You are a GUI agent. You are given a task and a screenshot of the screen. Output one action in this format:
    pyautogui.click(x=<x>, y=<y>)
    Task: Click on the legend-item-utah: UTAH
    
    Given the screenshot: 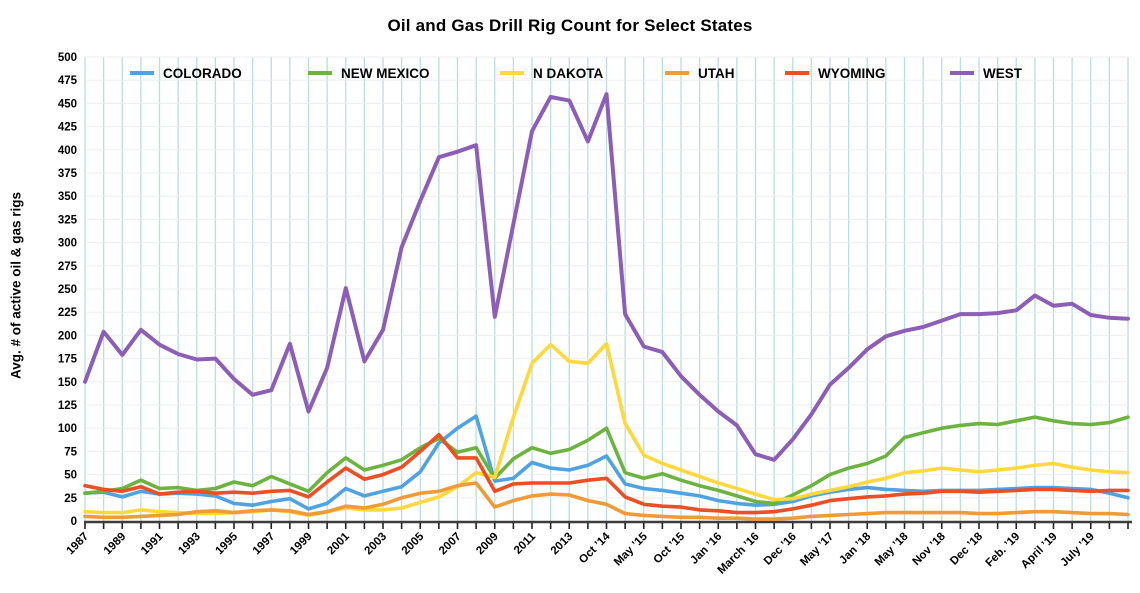 What is the action you would take?
    pyautogui.click(x=700, y=73)
    